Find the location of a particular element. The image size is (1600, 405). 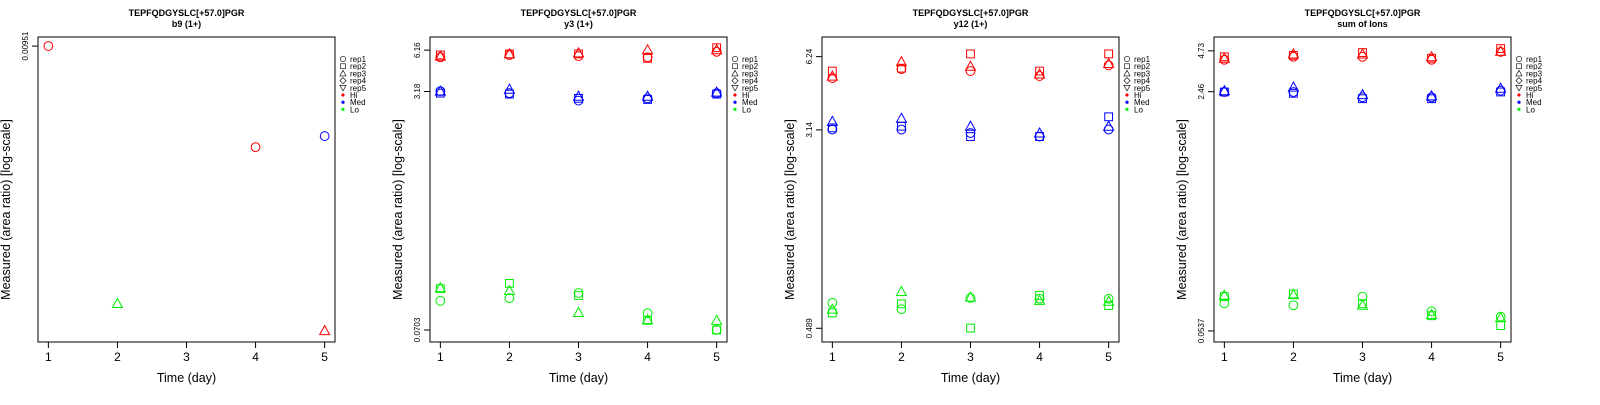

legend-label: rep3 is located at coordinates (358, 73).